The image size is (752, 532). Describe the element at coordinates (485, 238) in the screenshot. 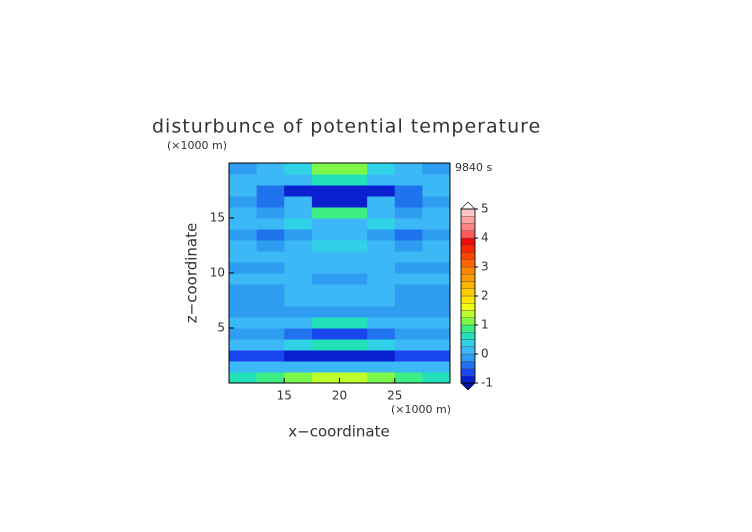

I see `colorbar-tick-label: 4` at that location.